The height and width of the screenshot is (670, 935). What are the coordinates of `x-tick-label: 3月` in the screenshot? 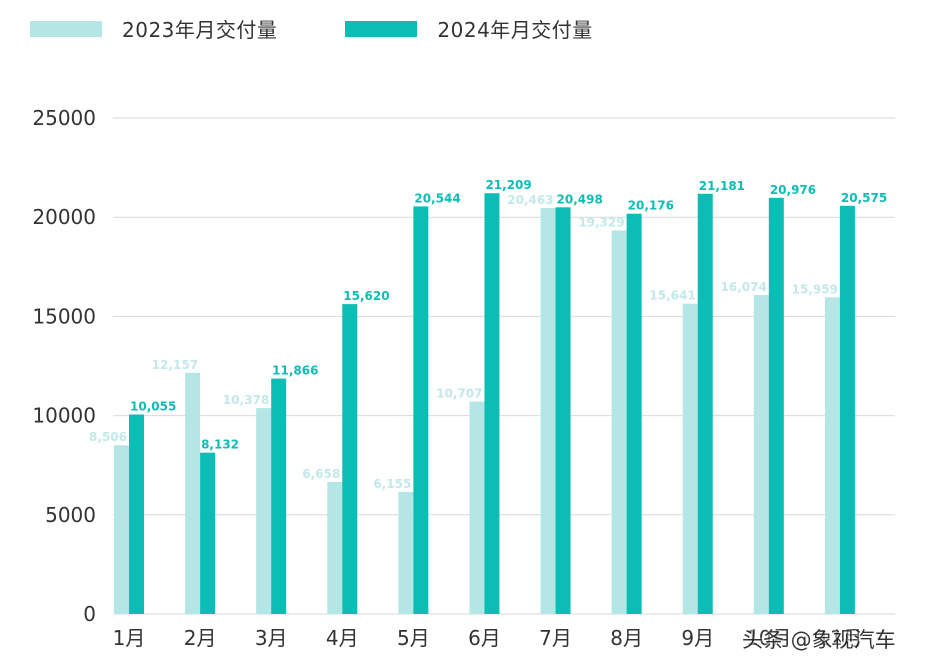 It's located at (271, 638).